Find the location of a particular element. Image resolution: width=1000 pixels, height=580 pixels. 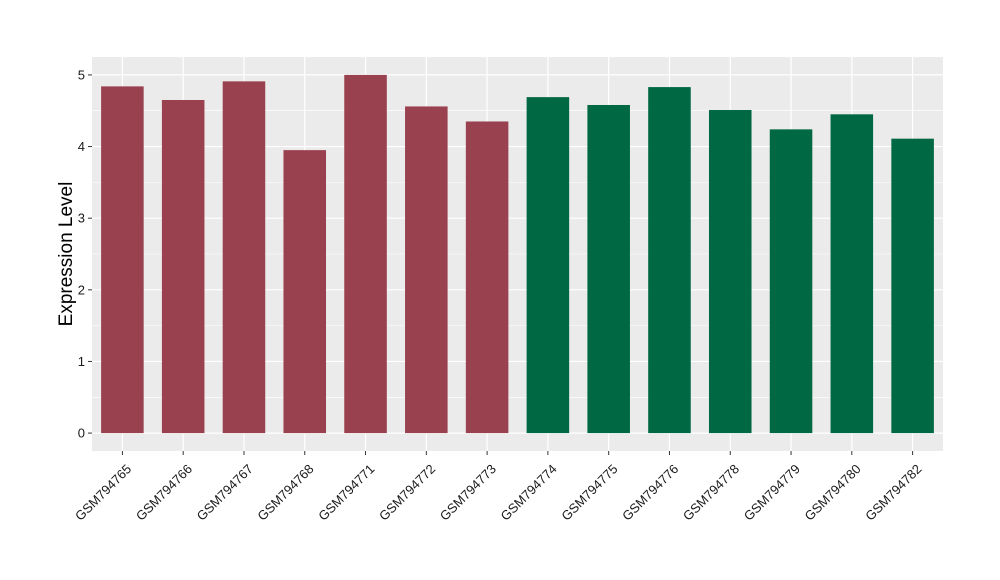

bar-gsm794779 is located at coordinates (791, 281).